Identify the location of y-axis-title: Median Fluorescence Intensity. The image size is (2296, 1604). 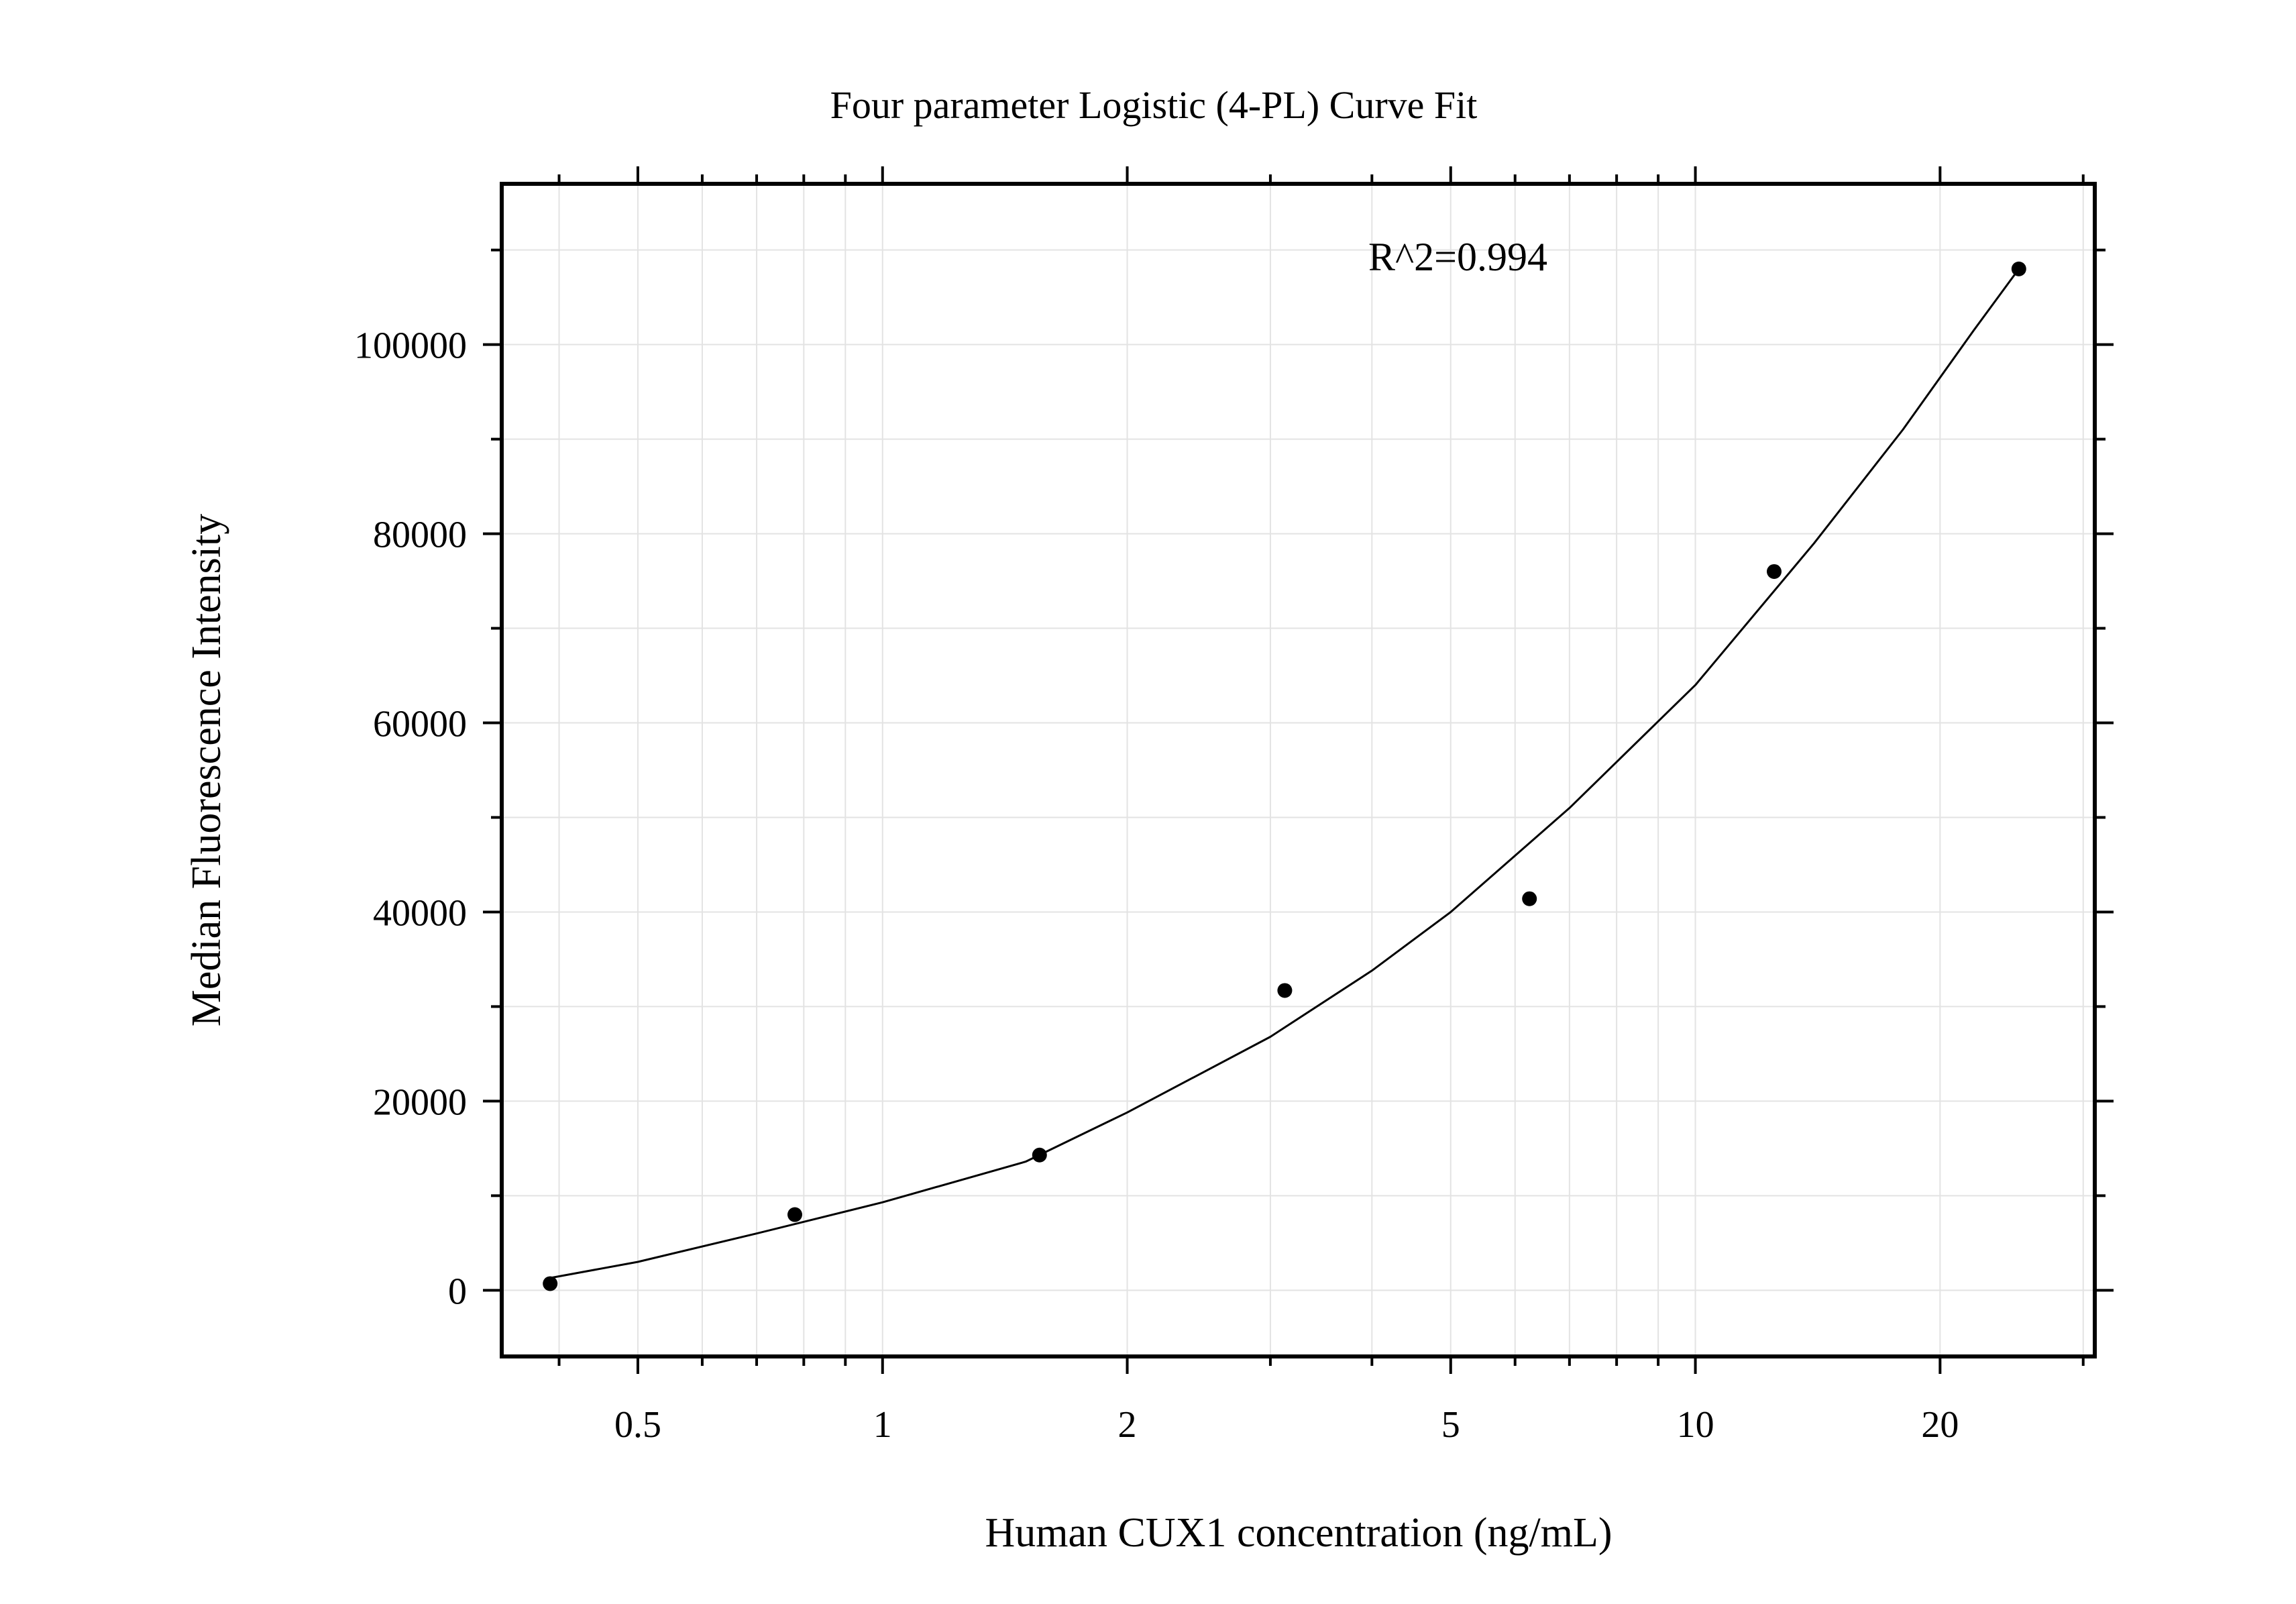
(206, 770).